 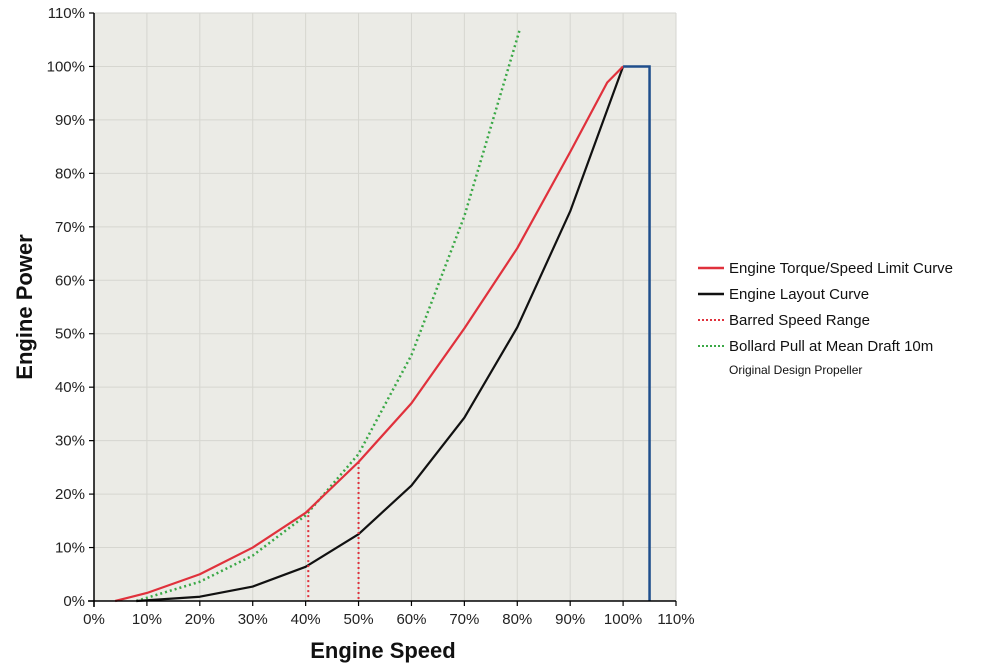 What do you see at coordinates (570, 619) in the screenshot?
I see `x-tick-label: 90%` at bounding box center [570, 619].